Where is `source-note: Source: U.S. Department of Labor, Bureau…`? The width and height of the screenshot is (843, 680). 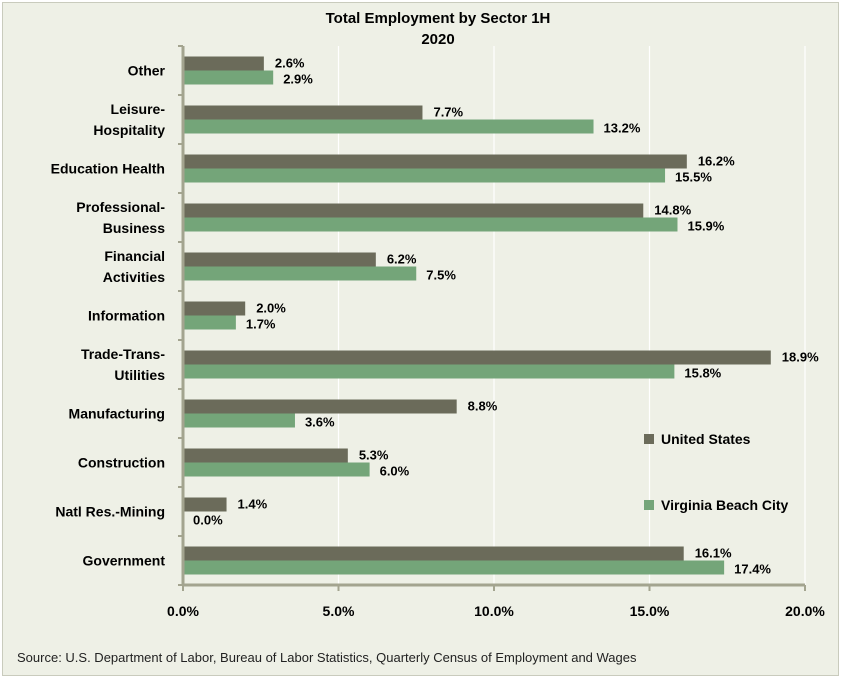 source-note: Source: U.S. Department of Labor, Bureau… is located at coordinates (327, 657).